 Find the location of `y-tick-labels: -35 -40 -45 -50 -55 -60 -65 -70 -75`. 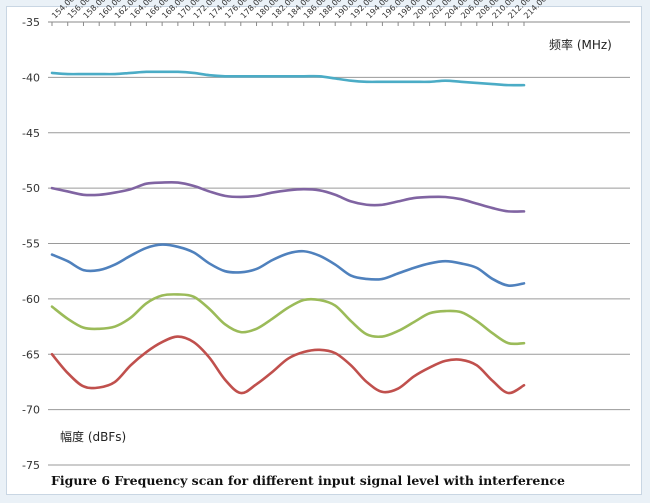

y-tick-labels: -35 -40 -45 -50 -55 -60 -65 -70 -75 is located at coordinates (31, 244).